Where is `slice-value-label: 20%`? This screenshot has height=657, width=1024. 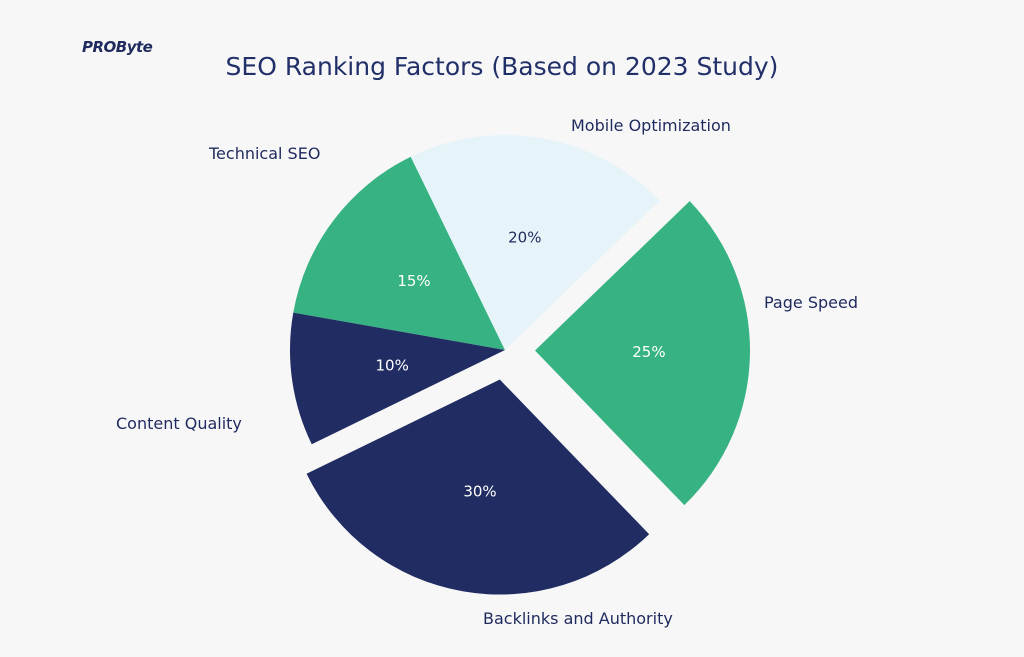
slice-value-label: 20% is located at coordinates (524, 237).